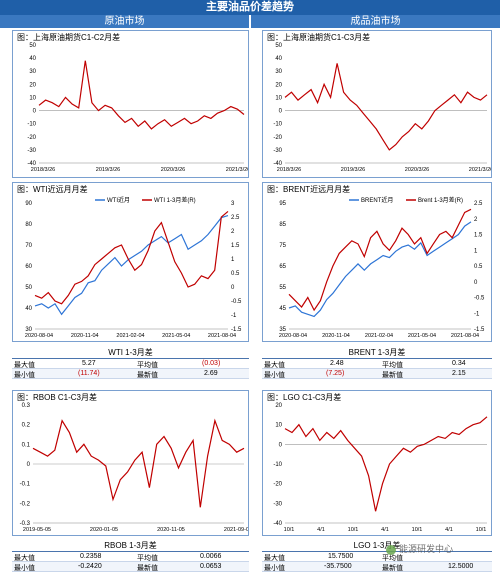 Image resolution: width=500 pixels, height=573 pixels. I want to click on chart-title: 图：BRENT近远月月差, so click(309, 189).